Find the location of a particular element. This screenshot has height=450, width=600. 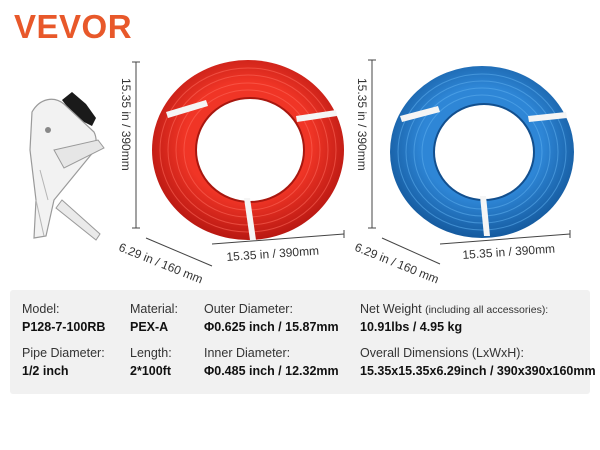

spec-net-weight-value: 10.91lbs / 4.95 kg is located at coordinates (411, 327).